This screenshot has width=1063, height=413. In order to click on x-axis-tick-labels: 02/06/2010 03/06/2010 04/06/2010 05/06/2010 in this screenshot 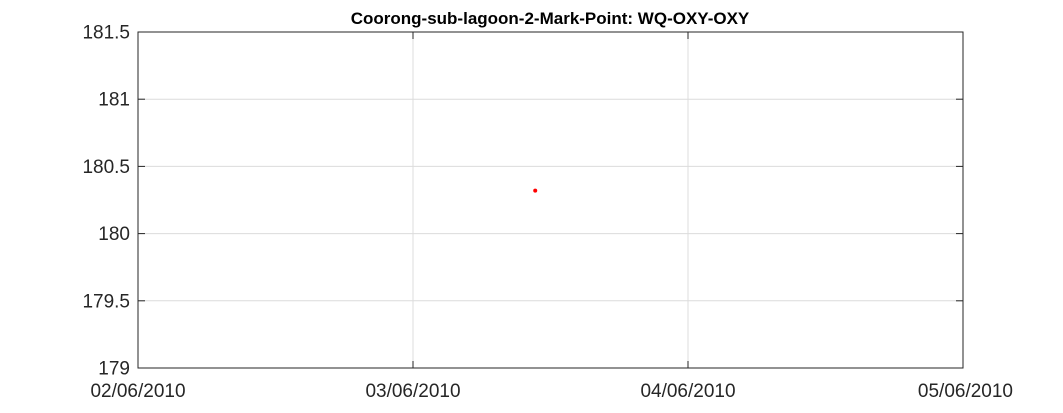, I will do `click(551, 391)`.